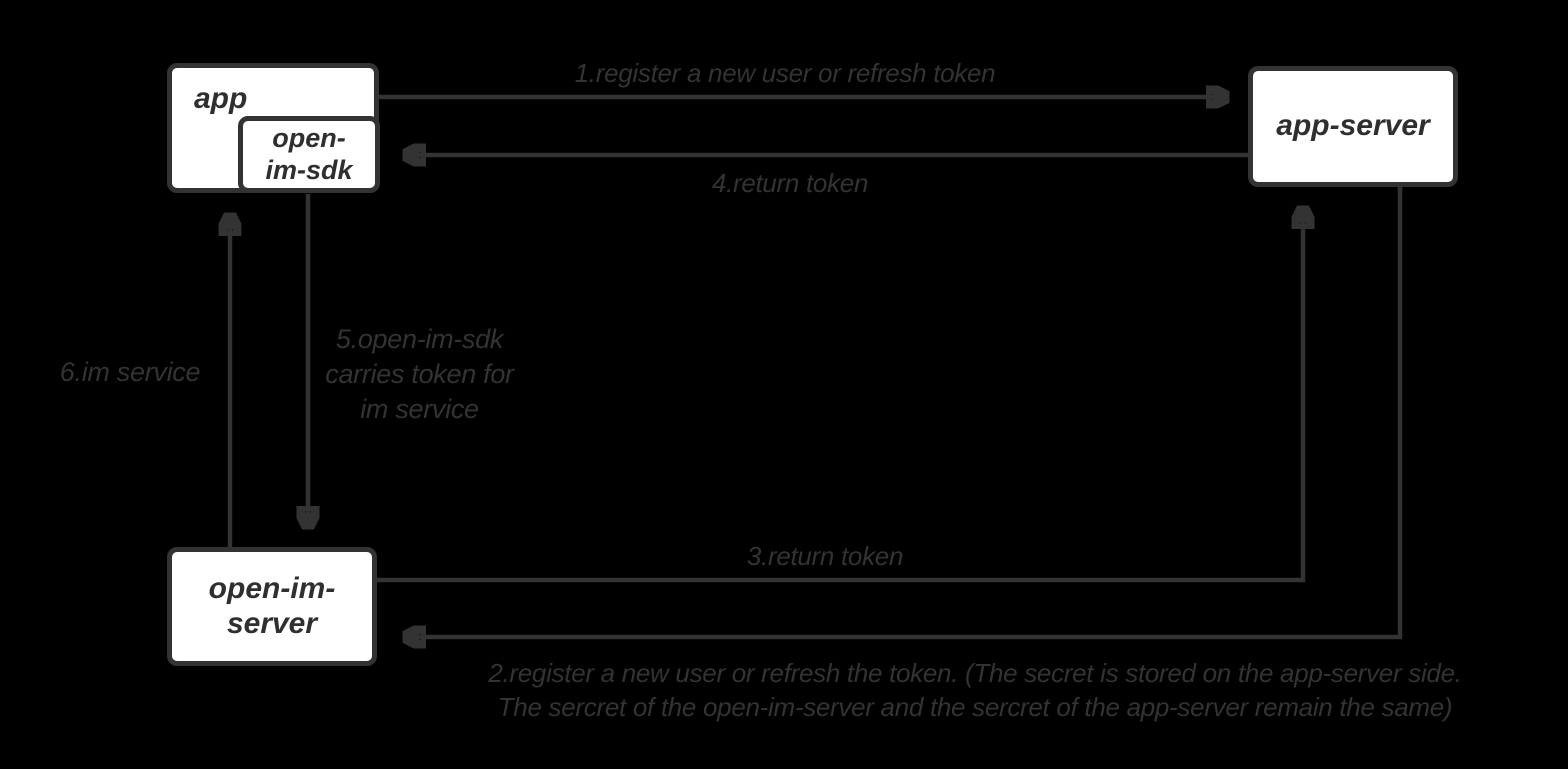  I want to click on node-open-im-server-label: open-im- server, so click(272, 606).